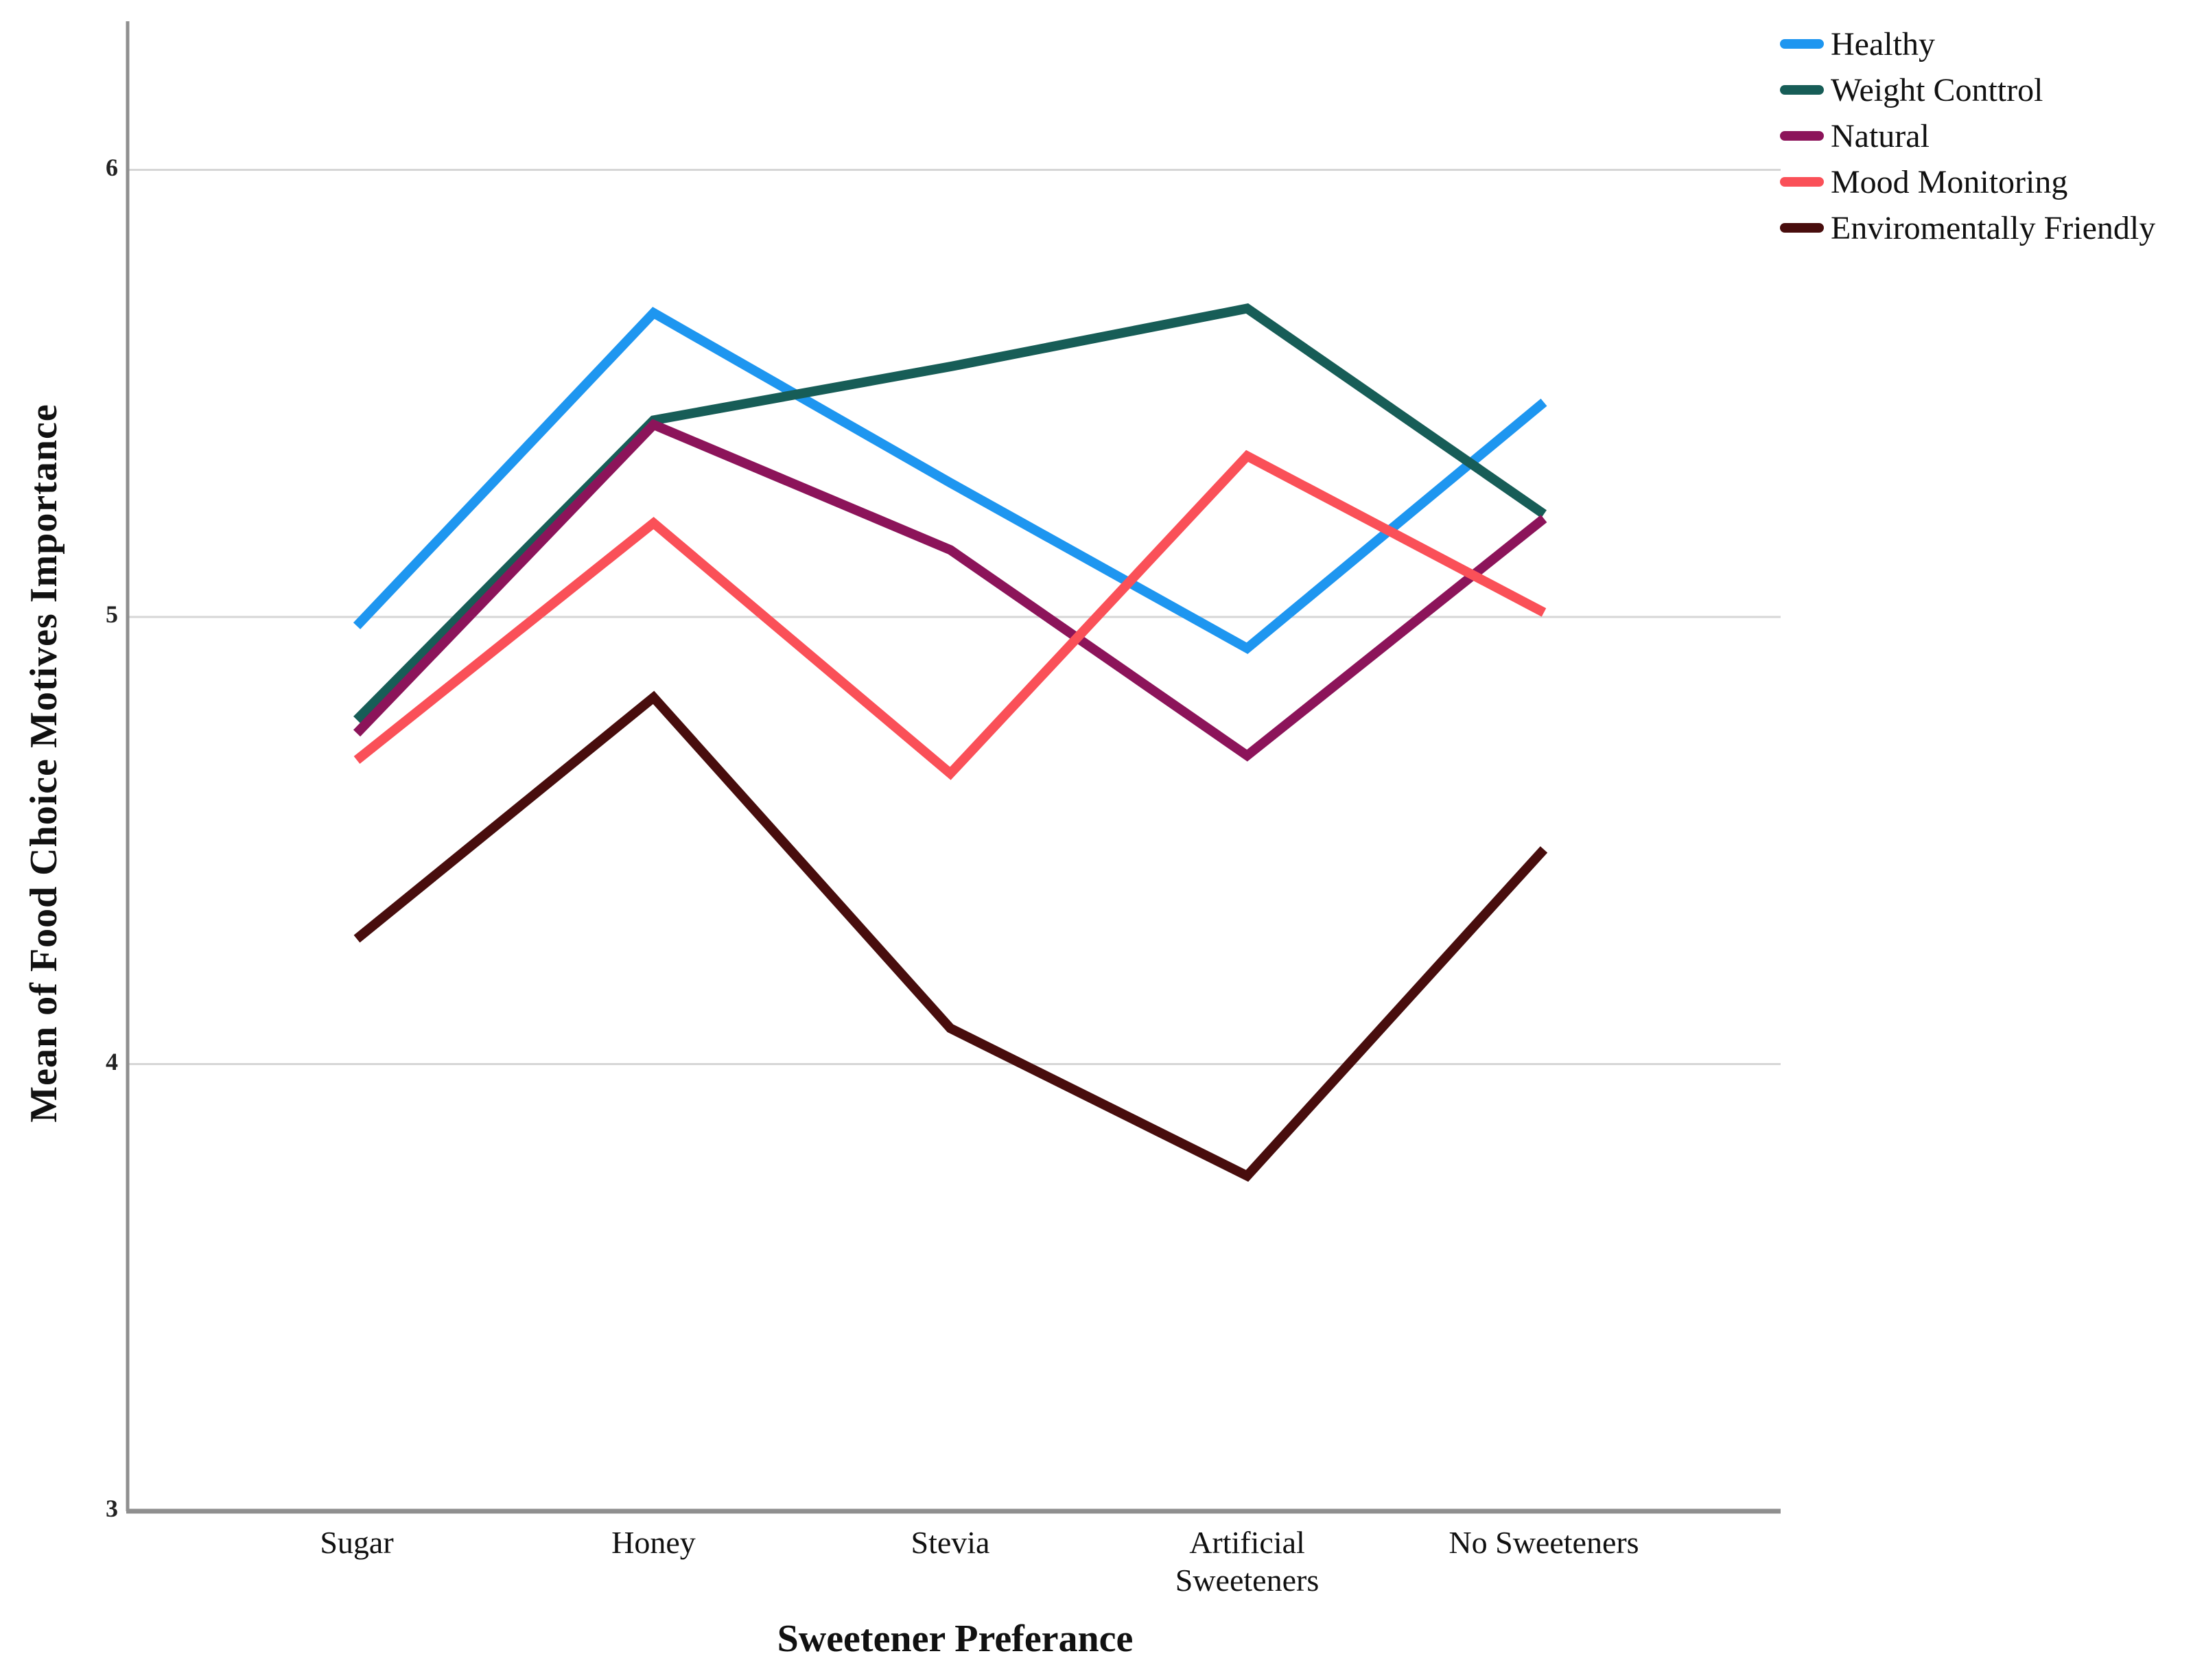  I want to click on y-tick-label-3: 3, so click(112, 1508).